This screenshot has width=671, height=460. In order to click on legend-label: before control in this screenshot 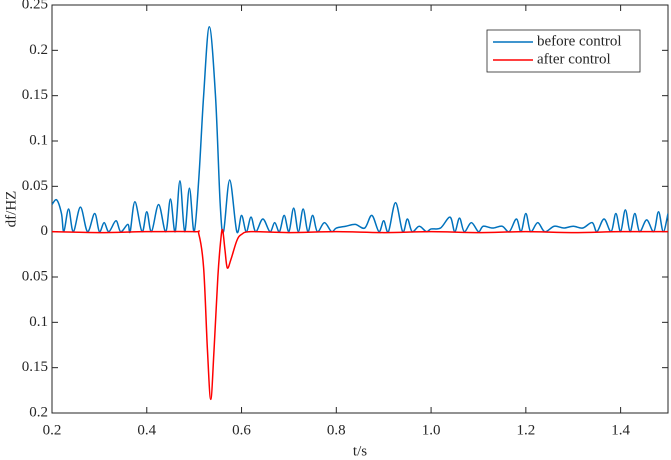, I will do `click(579, 41)`.